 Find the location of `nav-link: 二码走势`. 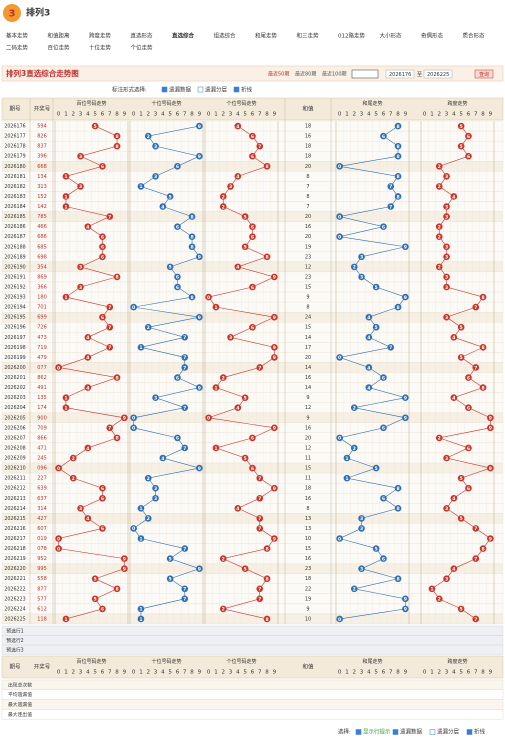

nav-link: 二码走势 is located at coordinates (17, 48).